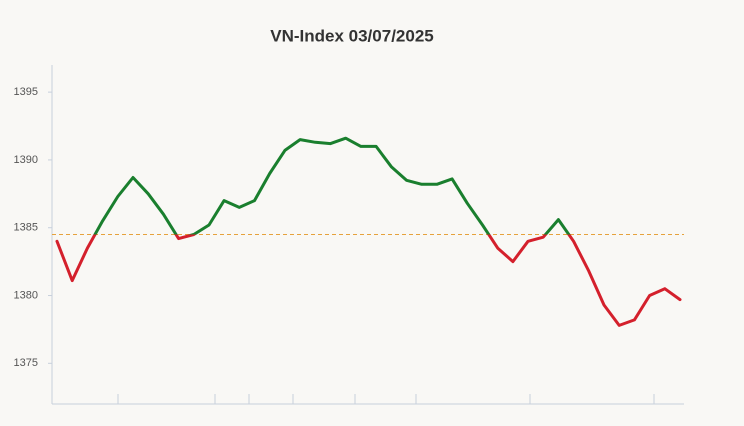 Image resolution: width=744 pixels, height=426 pixels. What do you see at coordinates (26, 228) in the screenshot?
I see `y-tick-label: 1385` at bounding box center [26, 228].